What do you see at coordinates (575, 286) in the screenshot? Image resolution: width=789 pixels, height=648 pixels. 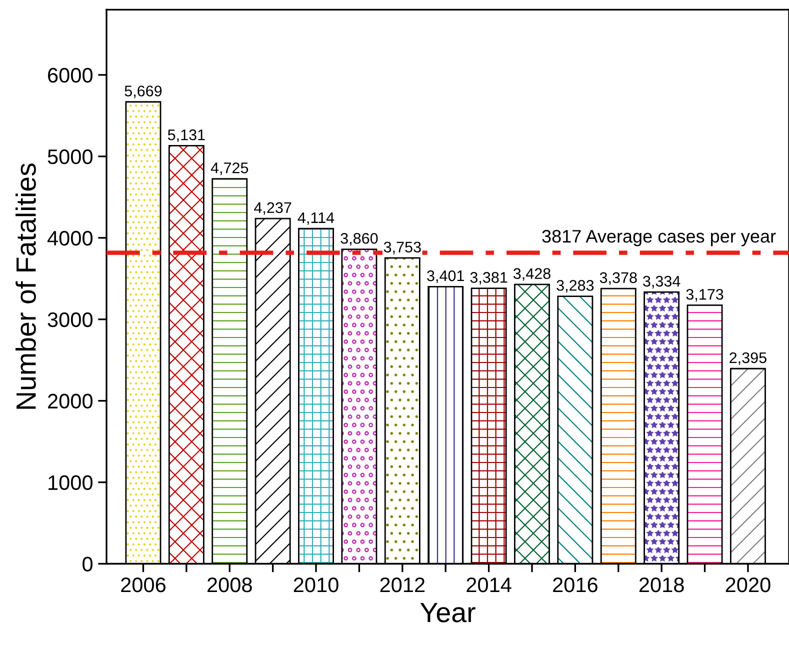 I see `data-label: 3,283` at bounding box center [575, 286].